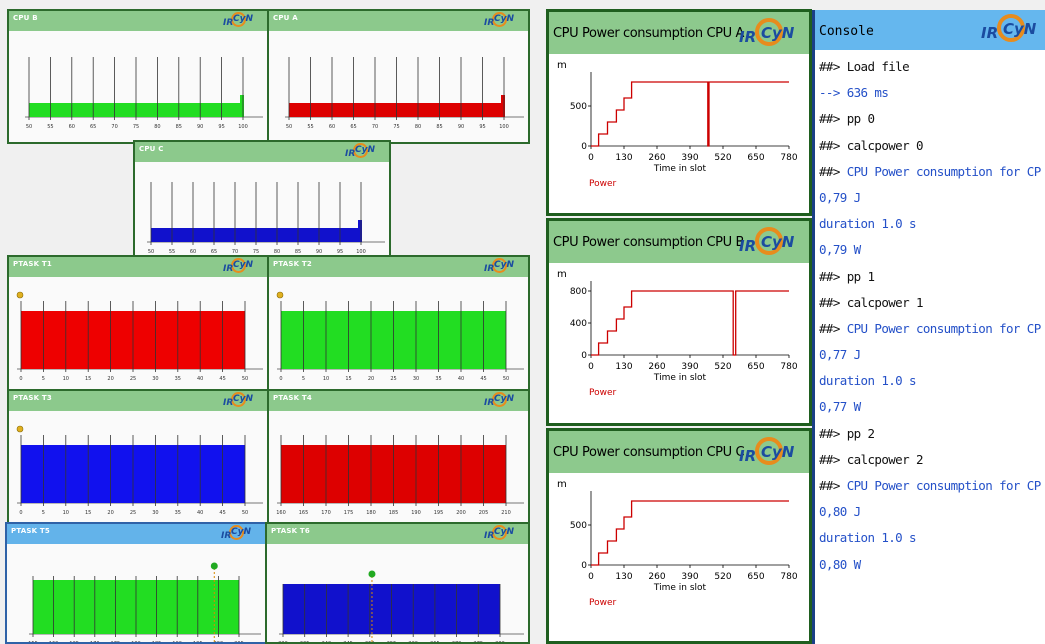 This screenshot has height=644, width=1045. Describe the element at coordinates (398, 21) in the screenshot. I see `window-titlebar: CPU A IR CyN` at that location.